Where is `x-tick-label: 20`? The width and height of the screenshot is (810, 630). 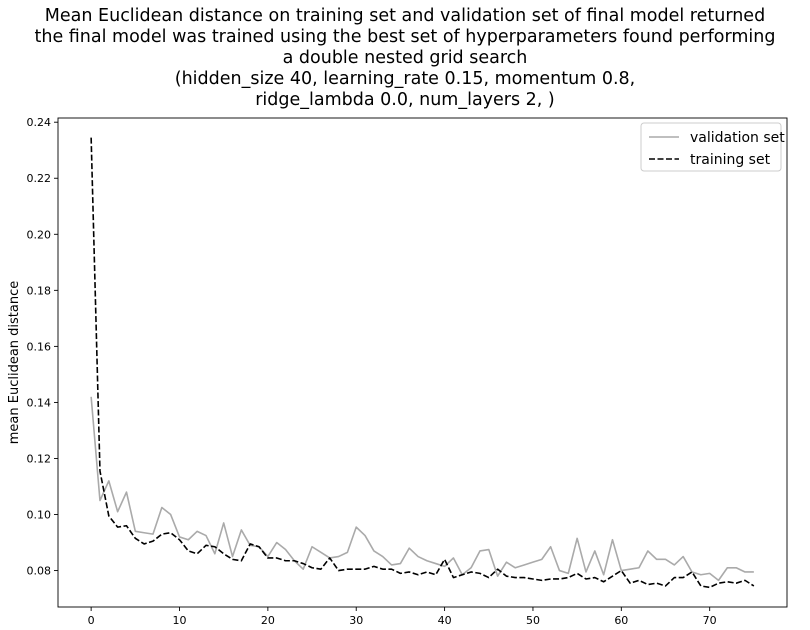
x-tick-label: 20 is located at coordinates (268, 620).